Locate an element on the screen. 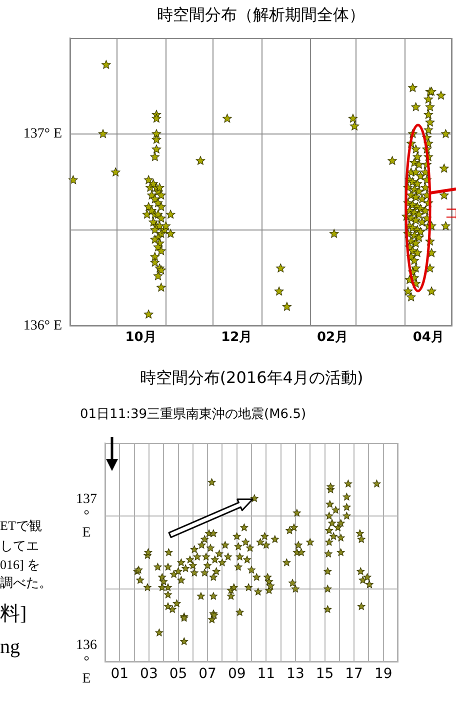 The height and width of the screenshot is (710, 456). text: 016] を is located at coordinates (20, 564).